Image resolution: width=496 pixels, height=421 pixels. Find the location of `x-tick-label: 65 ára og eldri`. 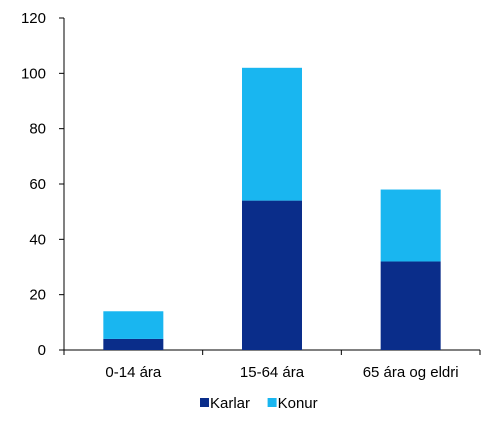

x-tick-label: 65 ára og eldri is located at coordinates (411, 372).